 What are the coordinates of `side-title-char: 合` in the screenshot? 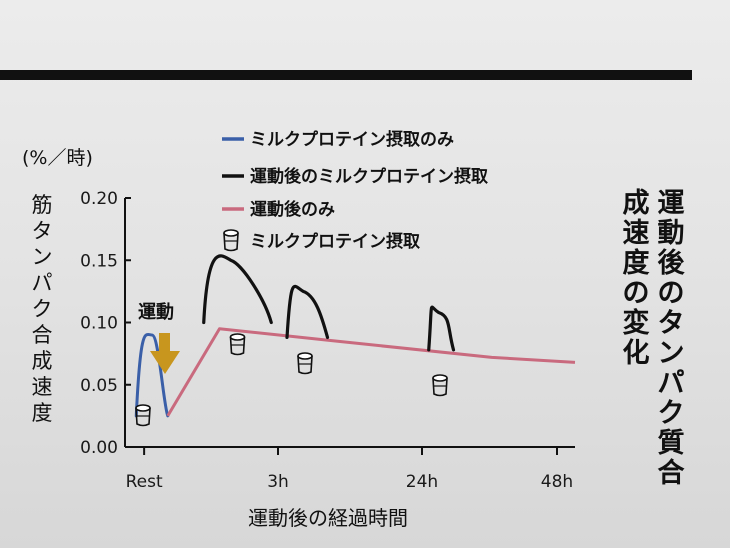 It's located at (671, 473).